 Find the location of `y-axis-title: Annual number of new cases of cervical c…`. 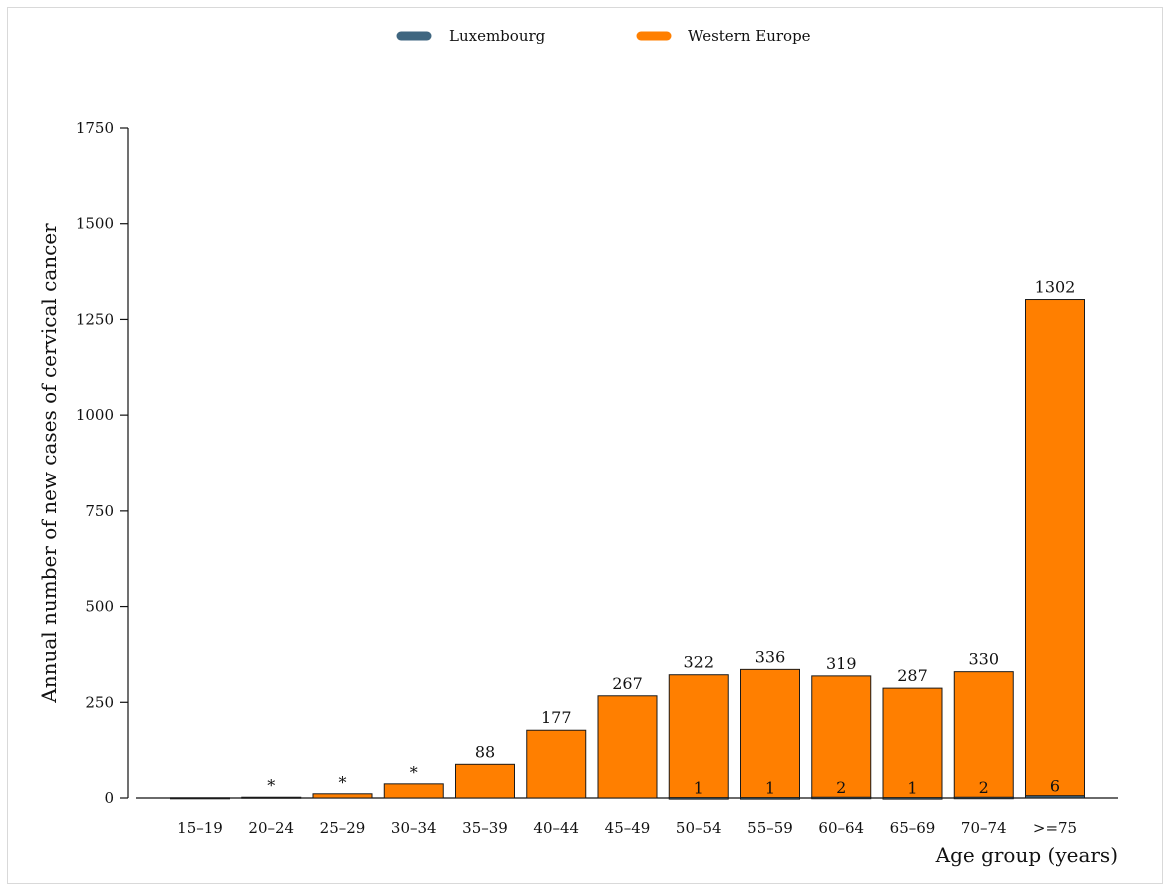

y-axis-title: Annual number of new cases of cervical c… is located at coordinates (49, 463).